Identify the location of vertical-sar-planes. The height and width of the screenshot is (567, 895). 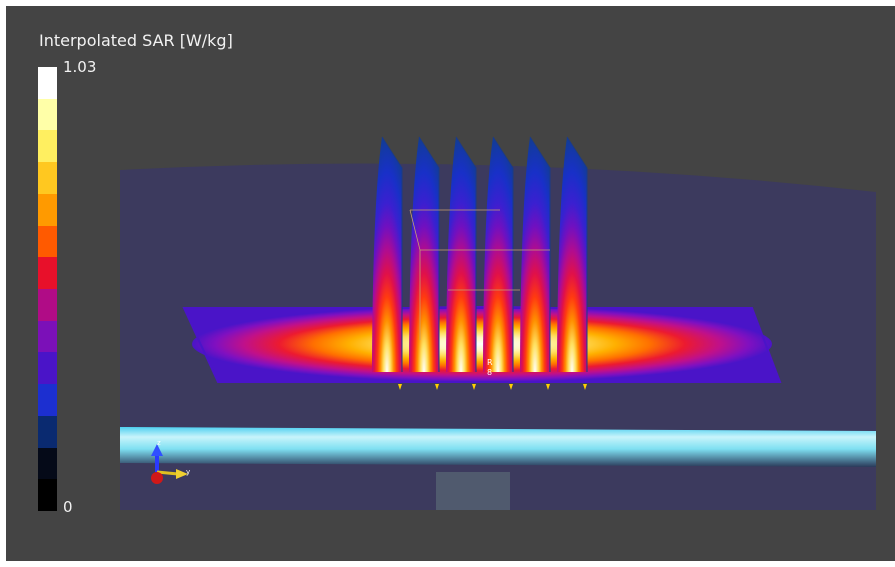
(480, 254).